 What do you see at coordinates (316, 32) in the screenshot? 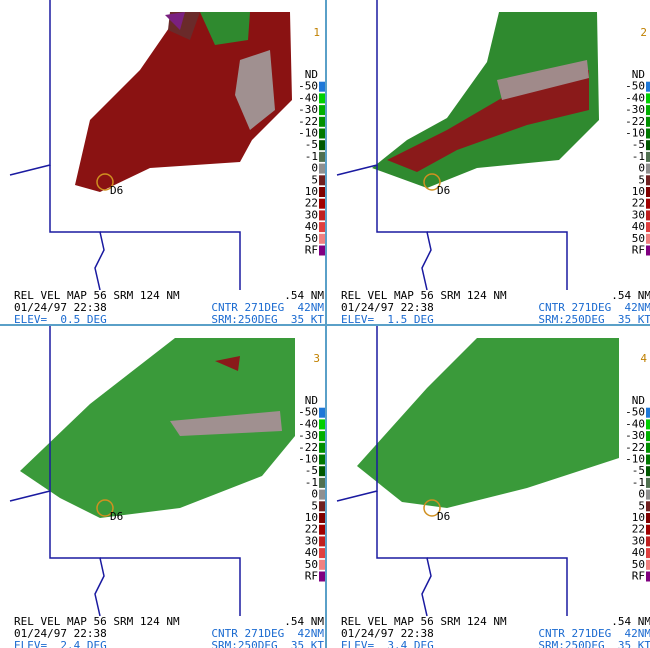
I see `panel-number: 1` at bounding box center [316, 32].